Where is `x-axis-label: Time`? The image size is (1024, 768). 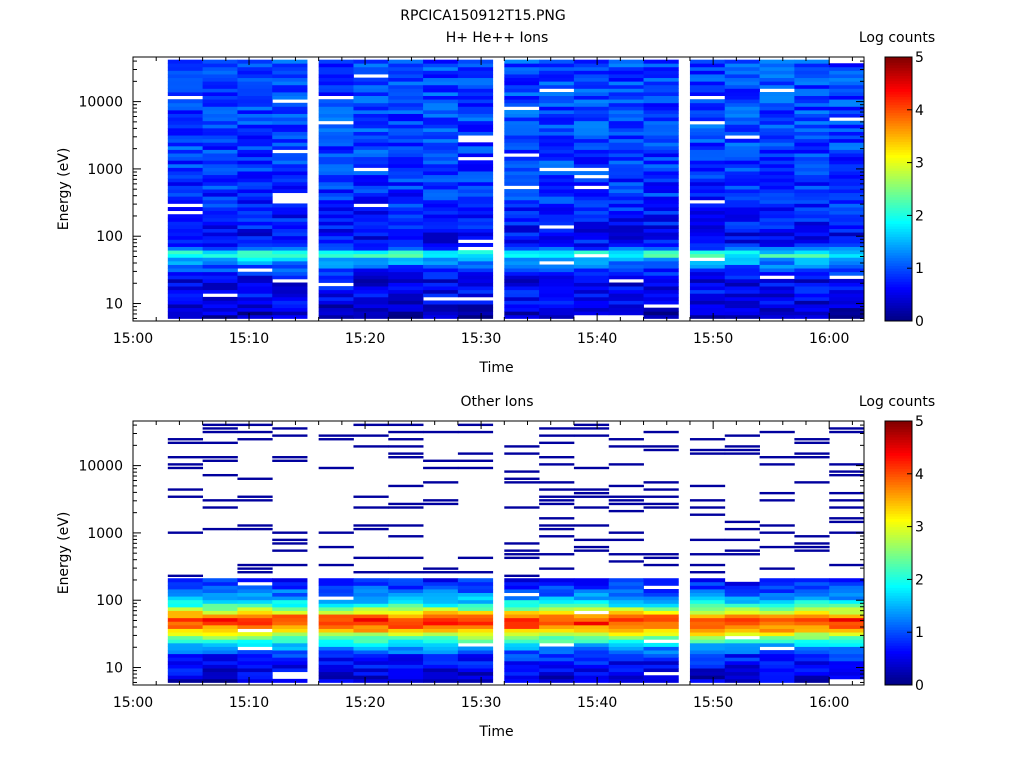 x-axis-label: Time is located at coordinates (495, 732).